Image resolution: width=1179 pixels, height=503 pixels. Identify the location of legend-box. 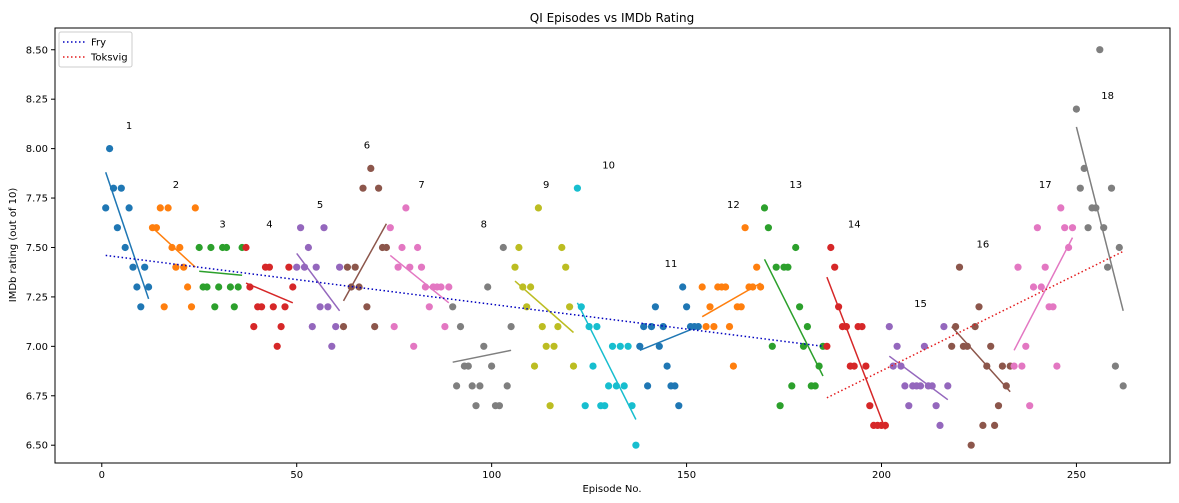
(95, 49).